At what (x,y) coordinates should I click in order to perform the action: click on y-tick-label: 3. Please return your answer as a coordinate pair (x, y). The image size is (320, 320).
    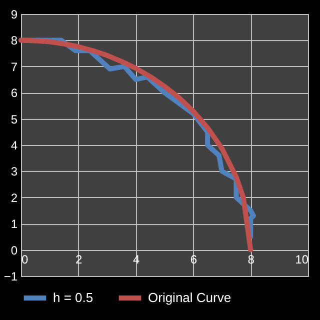
    Looking at the image, I should click on (14, 171).